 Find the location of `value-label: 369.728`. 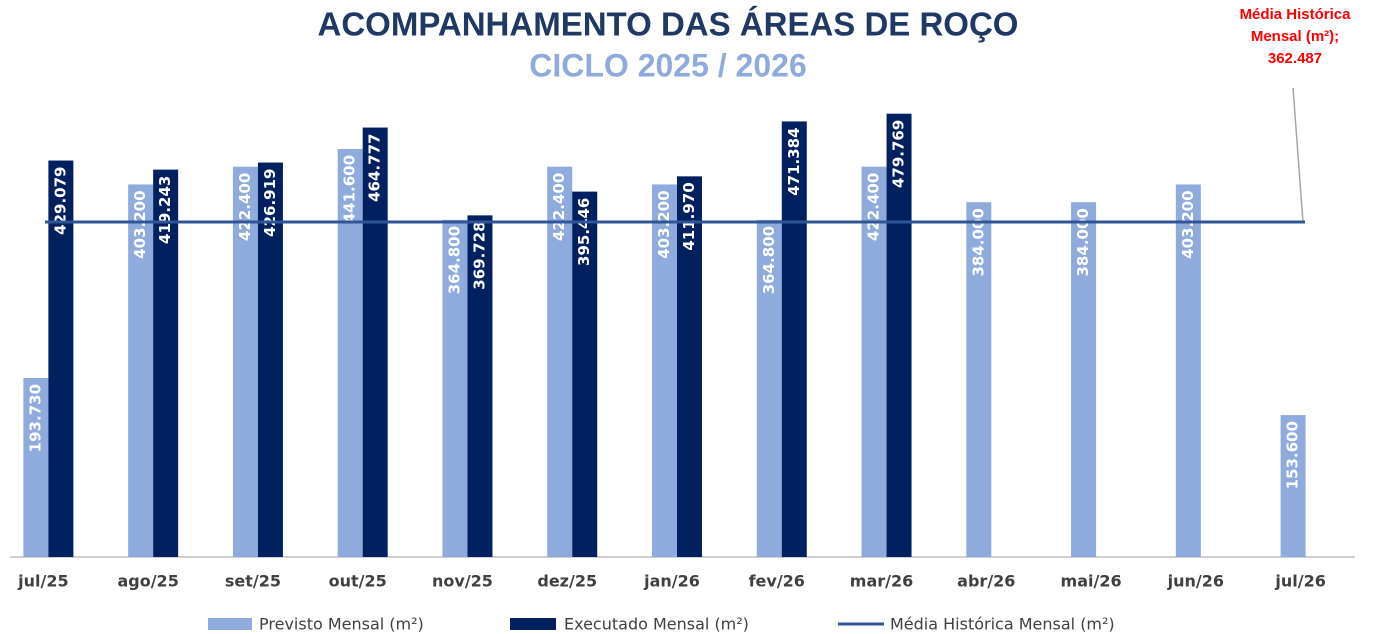

value-label: 369.728 is located at coordinates (479, 255).